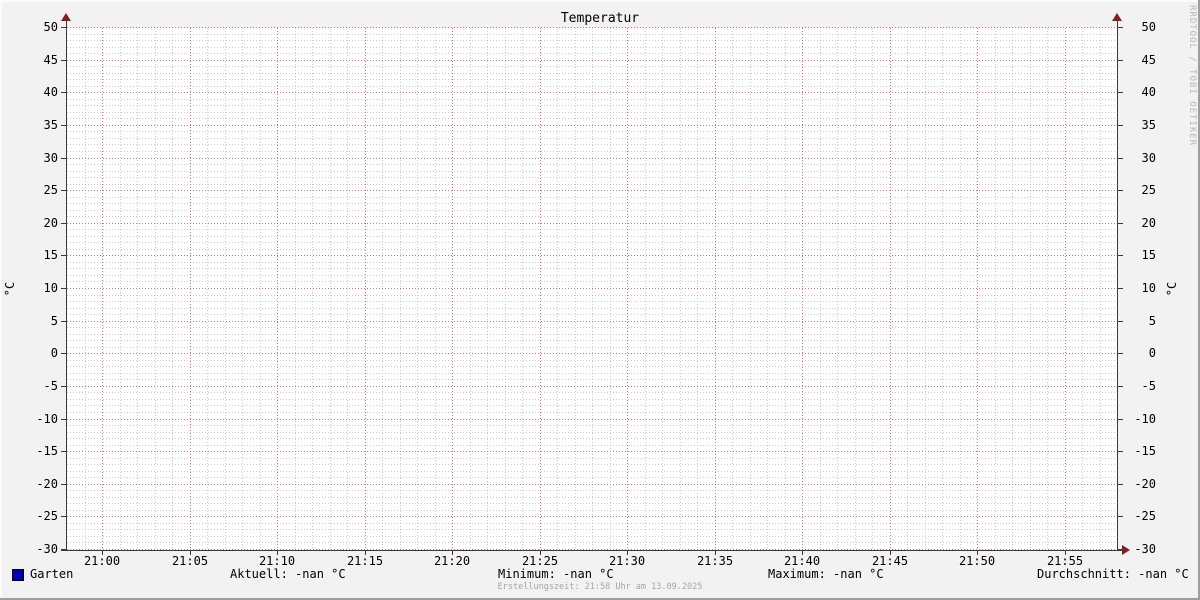 The width and height of the screenshot is (1200, 600). I want to click on y-axis-unit-left: °C, so click(10, 289).